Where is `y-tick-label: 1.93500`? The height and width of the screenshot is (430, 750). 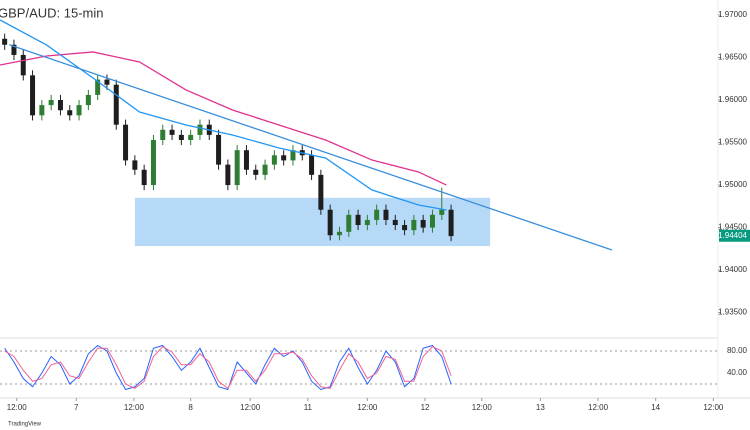 y-tick-label: 1.93500 is located at coordinates (732, 312).